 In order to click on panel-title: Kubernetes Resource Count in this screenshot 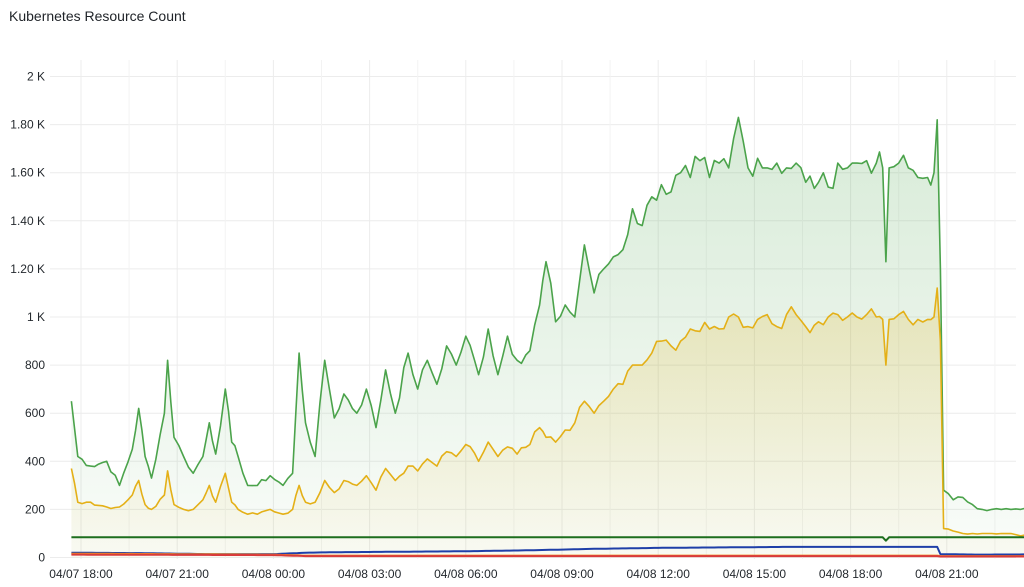, I will do `click(97, 16)`.